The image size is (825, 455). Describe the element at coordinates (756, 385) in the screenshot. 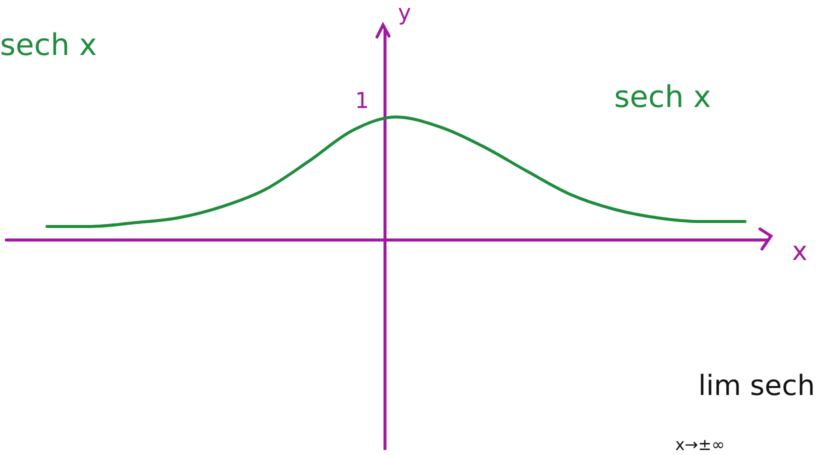

I see `text: lim sech` at that location.